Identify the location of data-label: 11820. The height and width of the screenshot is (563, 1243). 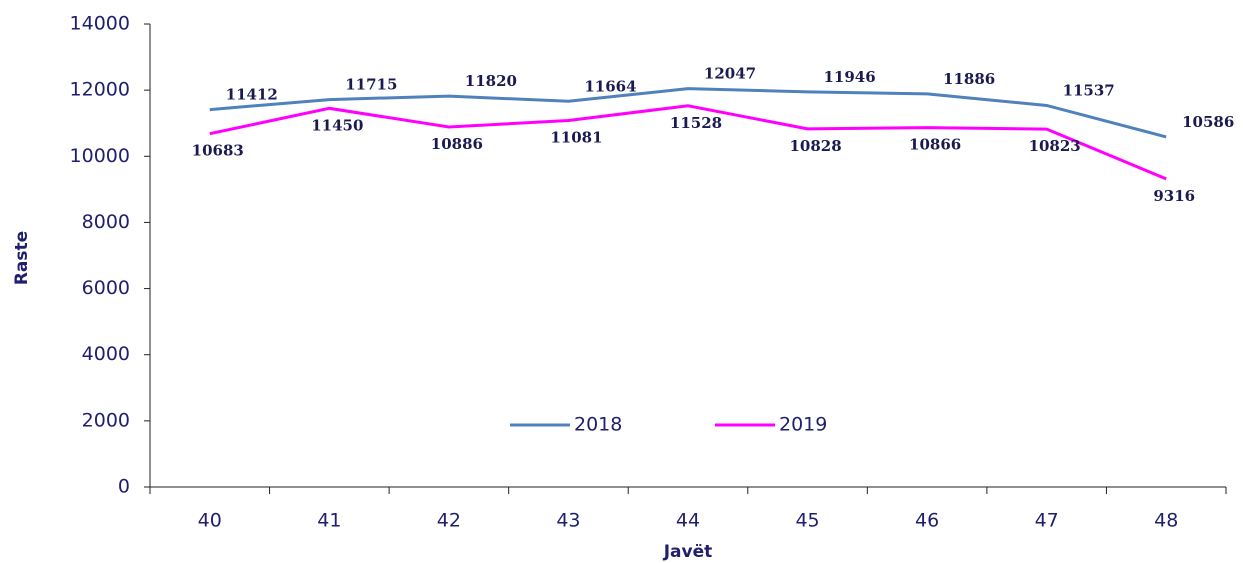
(491, 81).